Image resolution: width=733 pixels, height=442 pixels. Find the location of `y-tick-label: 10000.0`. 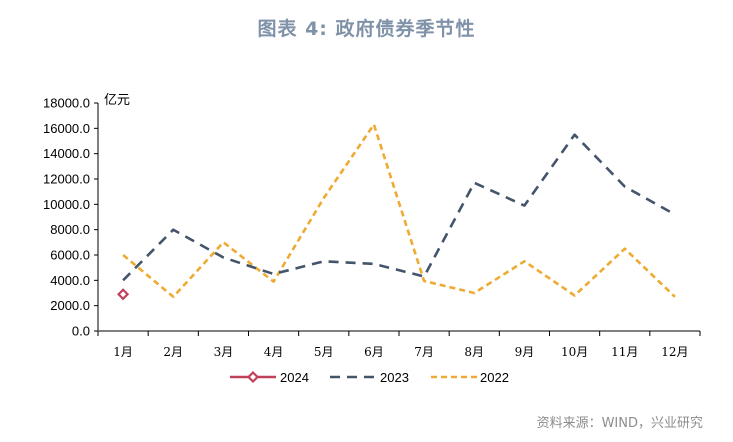

y-tick-label: 10000.0 is located at coordinates (66, 204).